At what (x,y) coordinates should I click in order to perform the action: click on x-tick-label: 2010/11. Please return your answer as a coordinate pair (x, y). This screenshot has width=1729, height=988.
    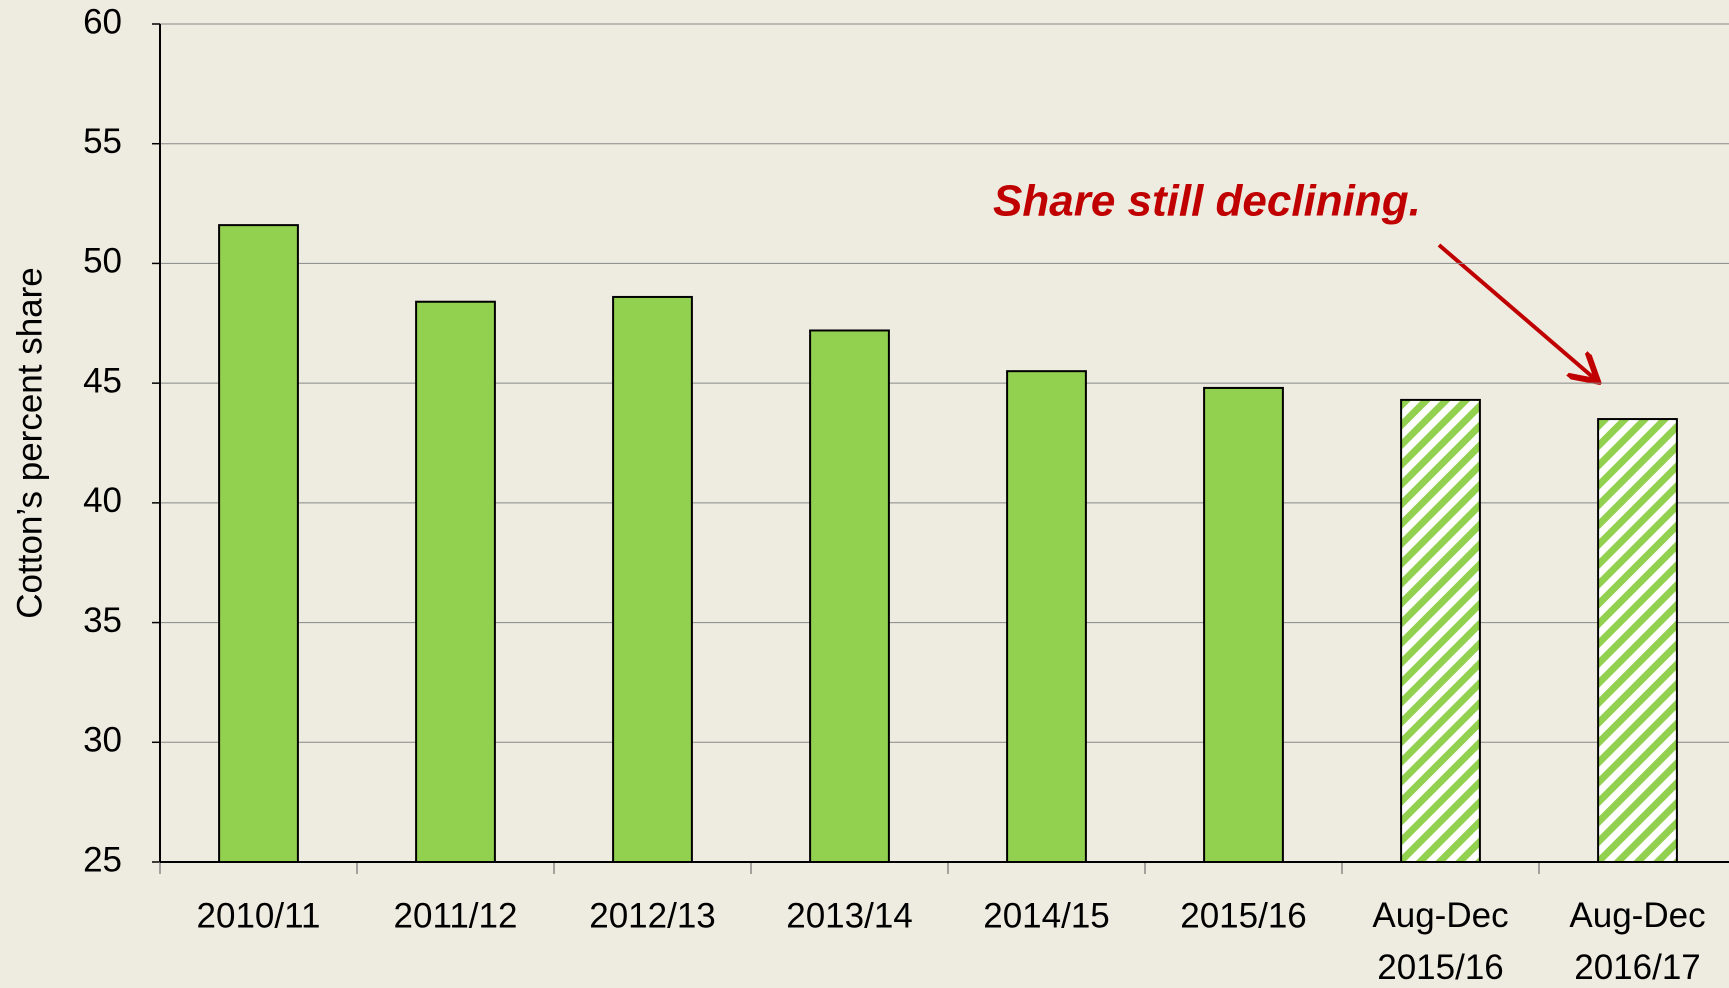
    Looking at the image, I should click on (259, 915).